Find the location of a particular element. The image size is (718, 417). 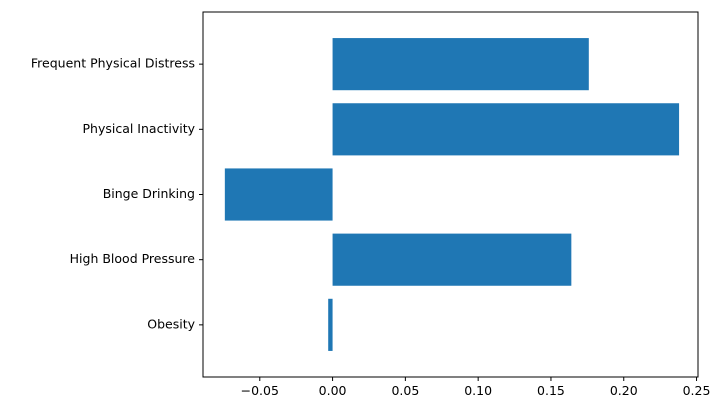

y-tick-label: Physical Inactivity is located at coordinates (138, 128).